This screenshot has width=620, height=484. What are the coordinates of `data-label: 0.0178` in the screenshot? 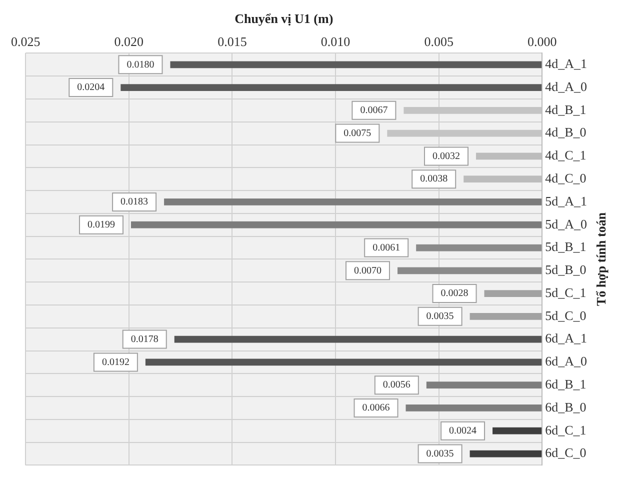 It's located at (144, 339).